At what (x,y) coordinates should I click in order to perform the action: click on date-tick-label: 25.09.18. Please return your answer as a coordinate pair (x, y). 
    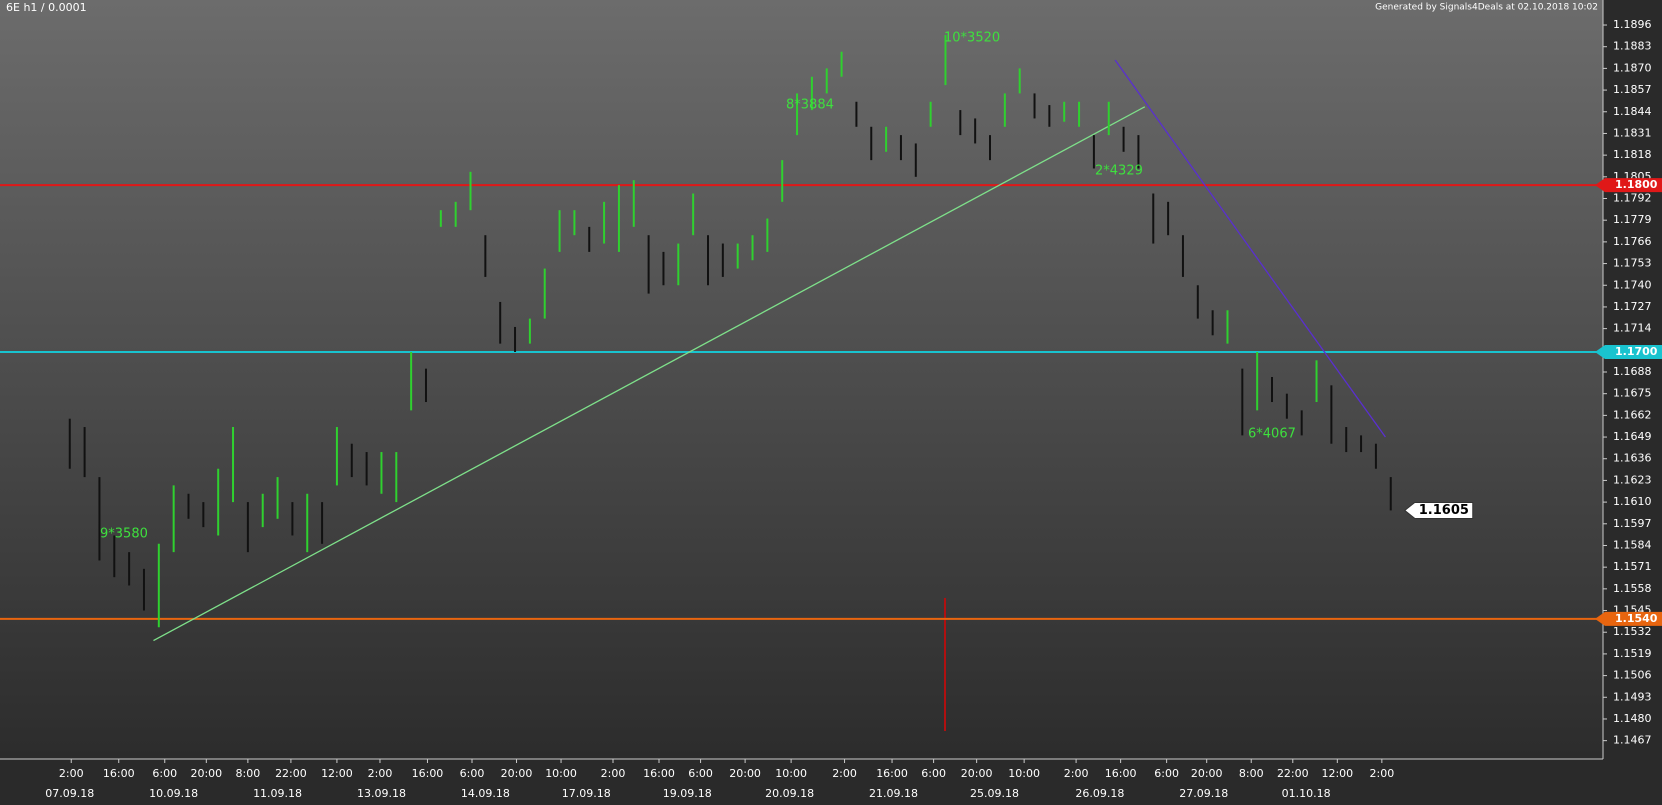
    Looking at the image, I should click on (994, 793).